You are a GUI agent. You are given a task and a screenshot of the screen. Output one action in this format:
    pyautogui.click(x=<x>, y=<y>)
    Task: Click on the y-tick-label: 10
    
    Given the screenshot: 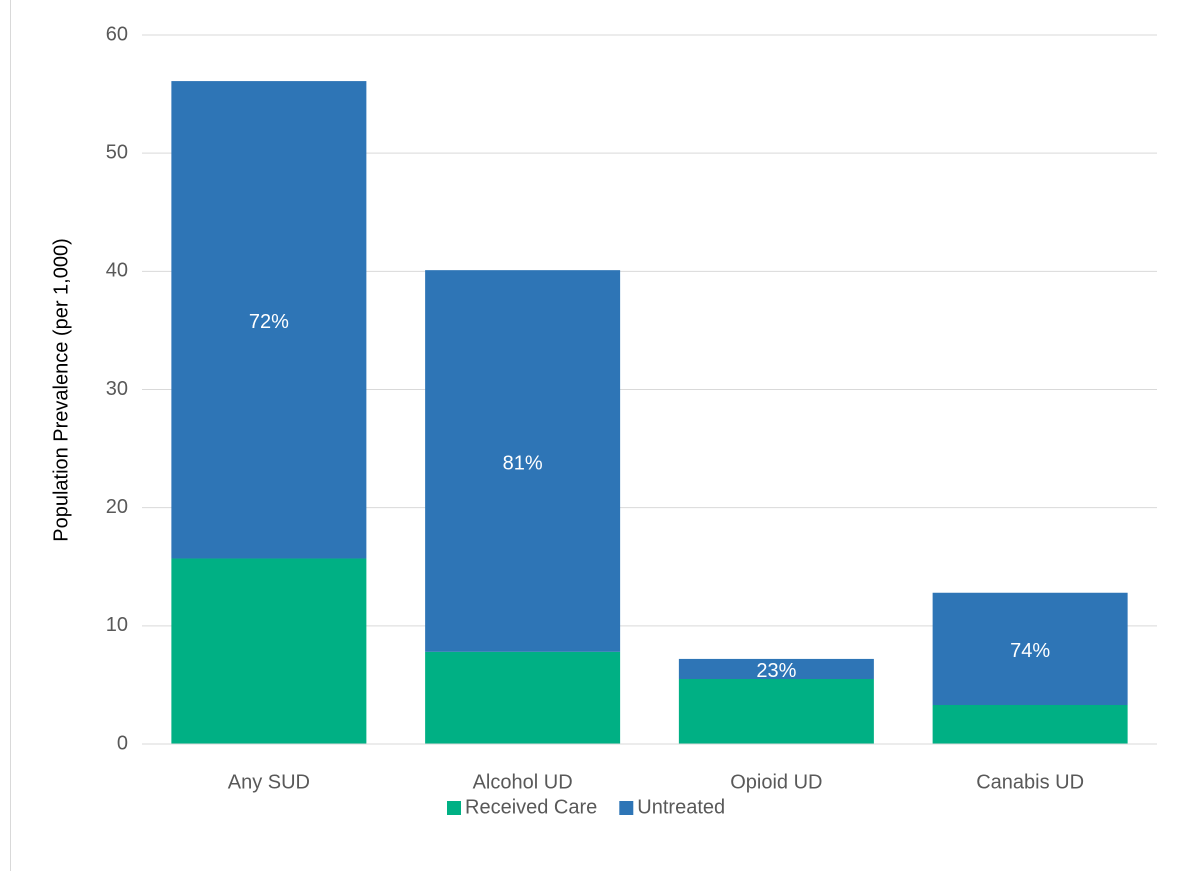 What is the action you would take?
    pyautogui.click(x=117, y=625)
    